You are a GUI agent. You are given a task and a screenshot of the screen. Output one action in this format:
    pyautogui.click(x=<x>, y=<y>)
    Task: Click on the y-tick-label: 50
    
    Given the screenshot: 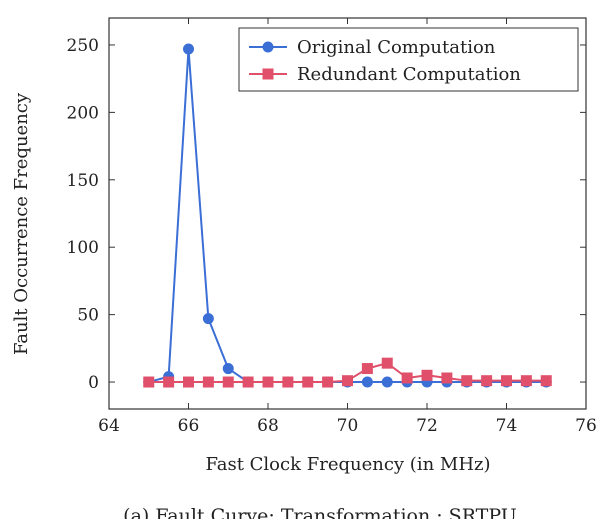 What is the action you would take?
    pyautogui.click(x=88, y=316)
    